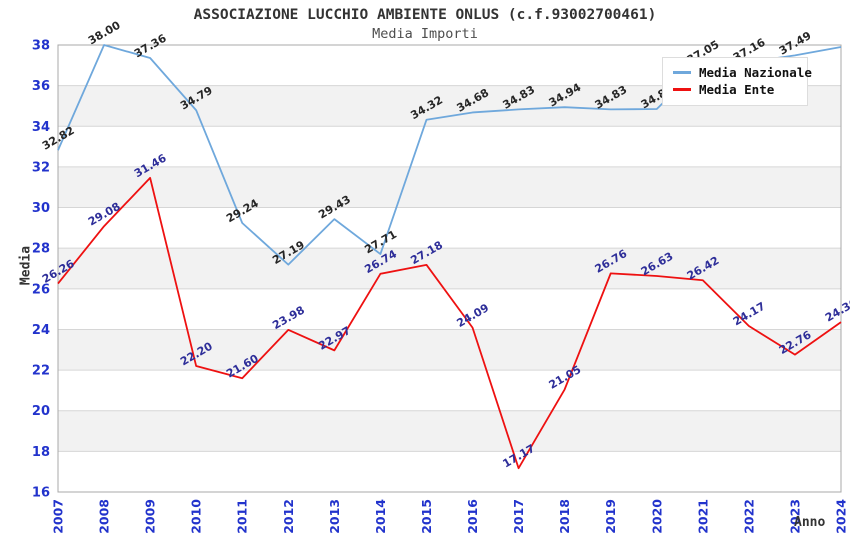  Describe the element at coordinates (610, 516) in the screenshot. I see `svg-text: 2019` at that location.